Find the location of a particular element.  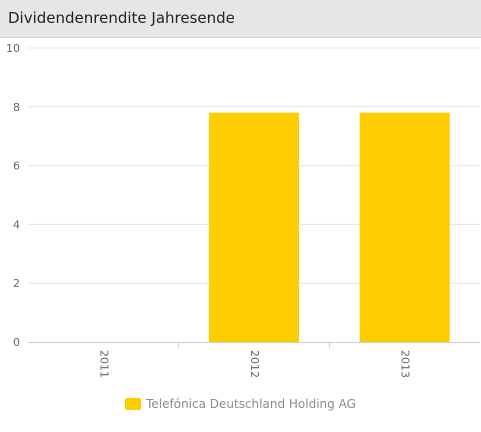

y-tick-label: 4 is located at coordinates (16, 224).